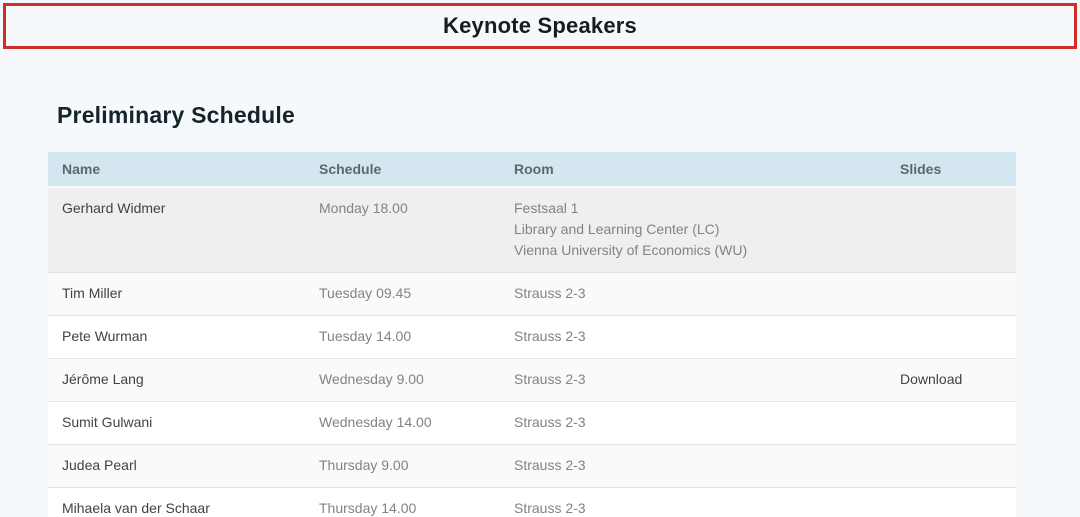 This screenshot has width=1080, height=517. I want to click on room-line: Vienna University of Economics (WU), so click(631, 250).